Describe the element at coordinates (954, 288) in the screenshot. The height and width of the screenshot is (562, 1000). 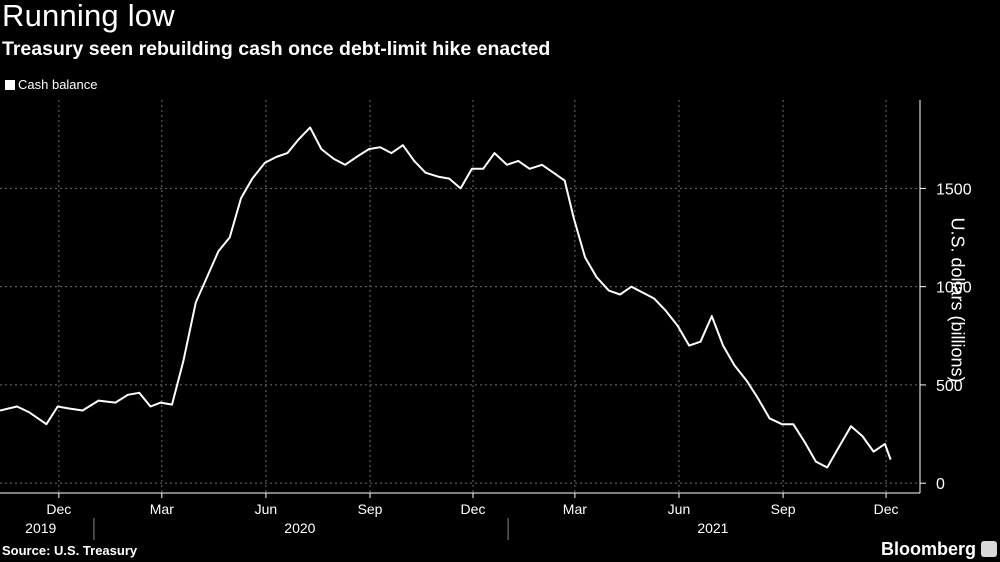
I see `y-tick-label: 1000` at that location.